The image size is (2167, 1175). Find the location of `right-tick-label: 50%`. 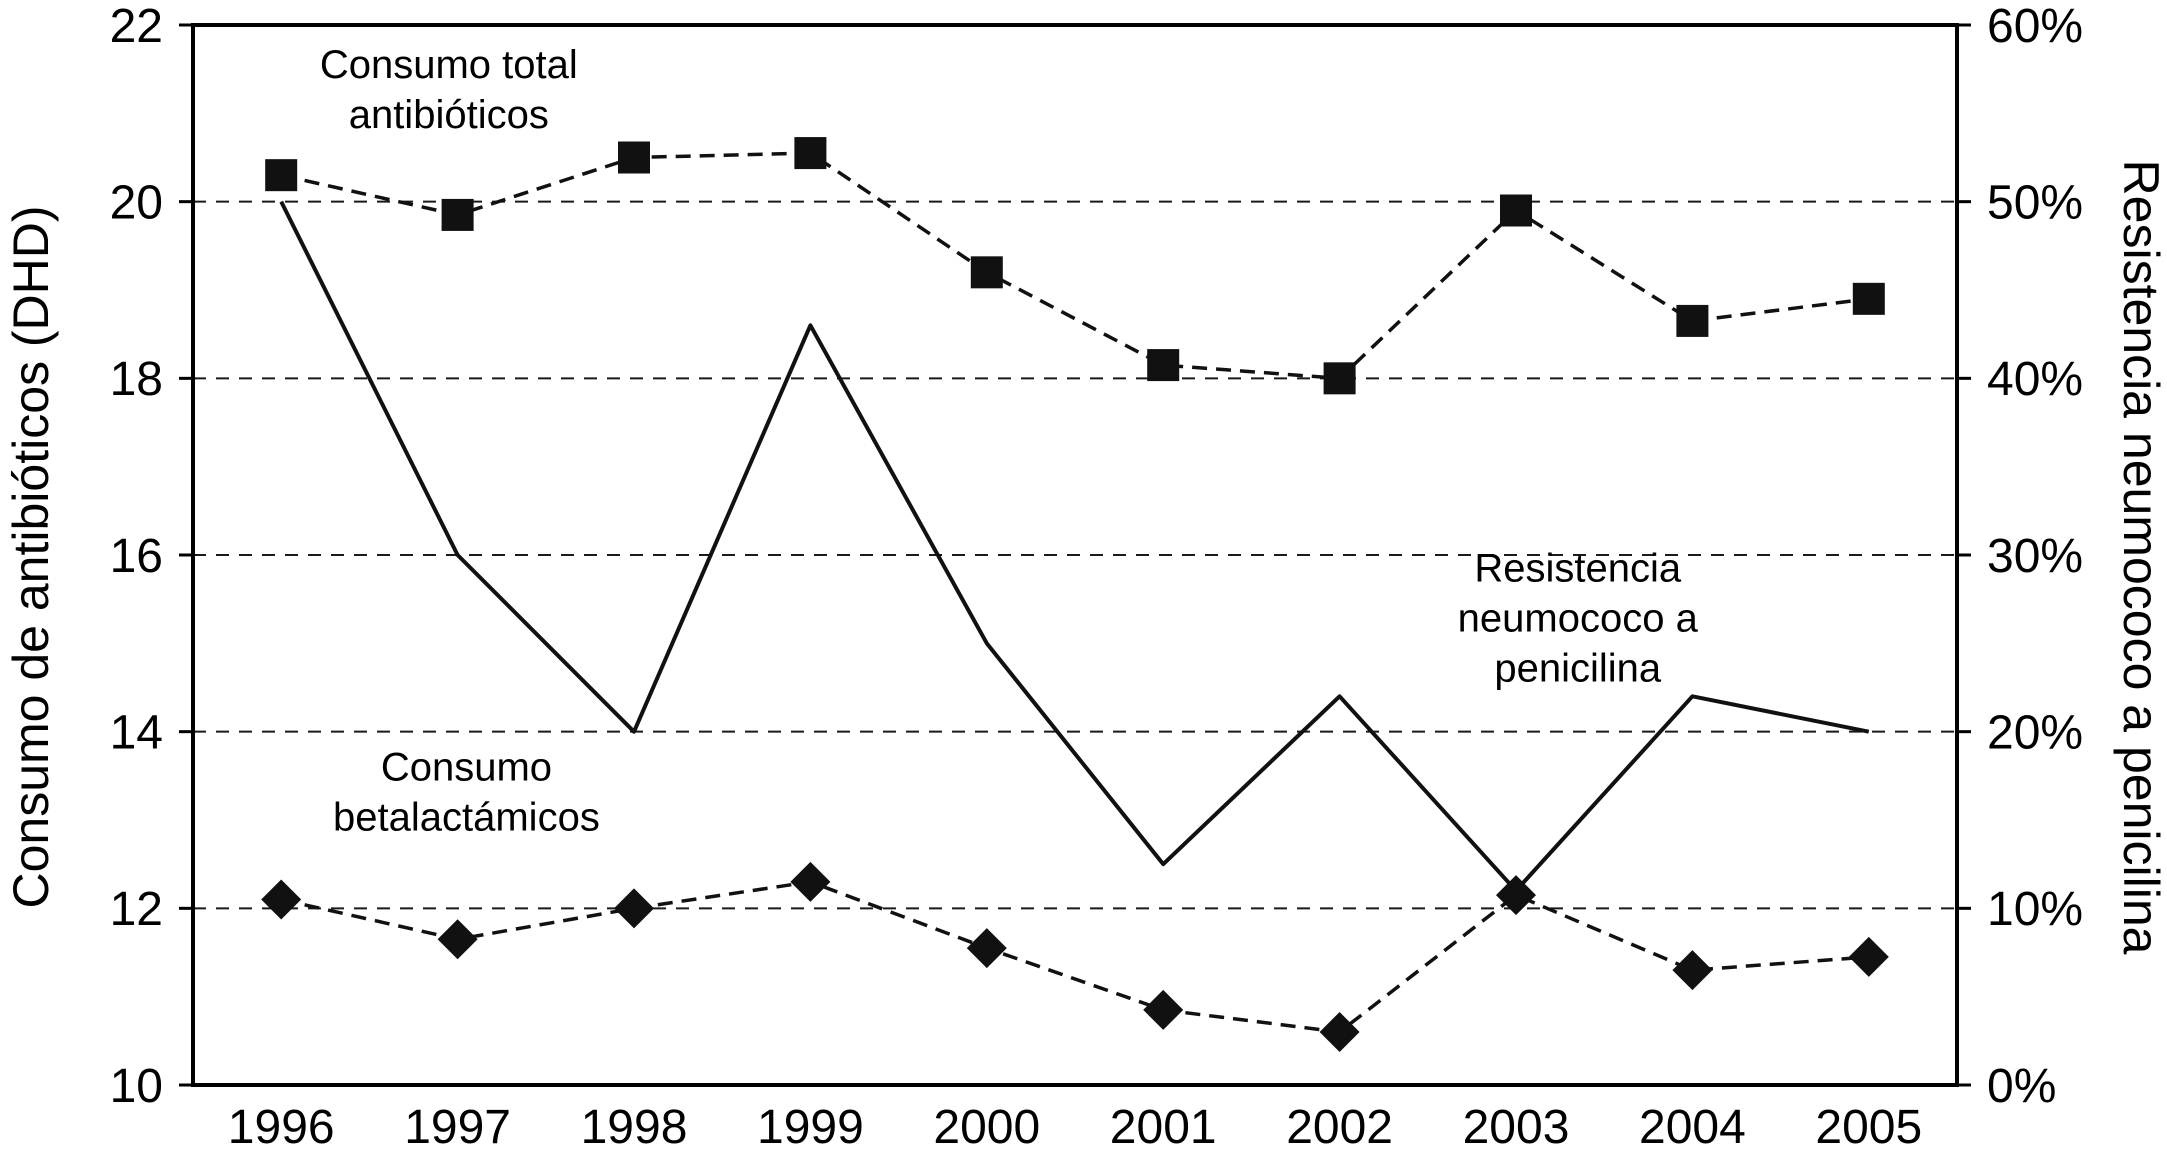

right-tick-label: 50% is located at coordinates (2035, 202).